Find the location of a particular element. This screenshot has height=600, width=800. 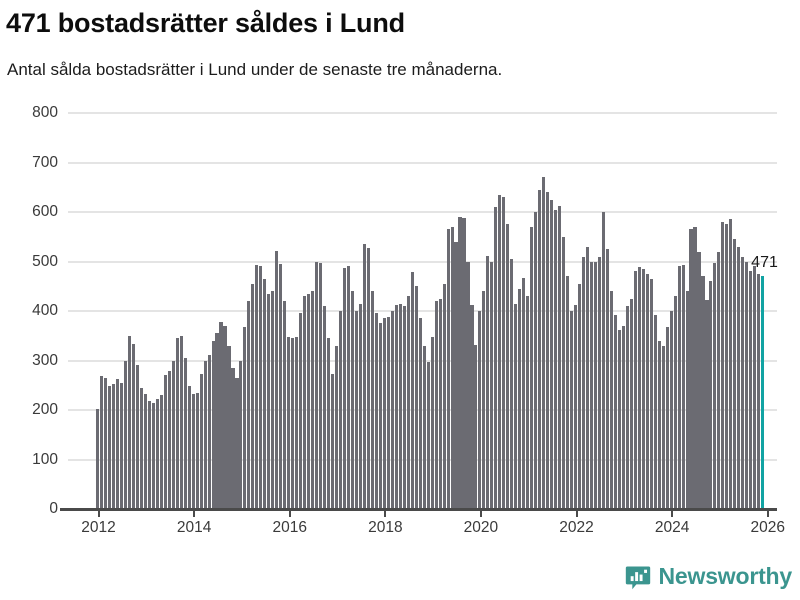

y-axis-tick-label: 300 is located at coordinates (45, 360).